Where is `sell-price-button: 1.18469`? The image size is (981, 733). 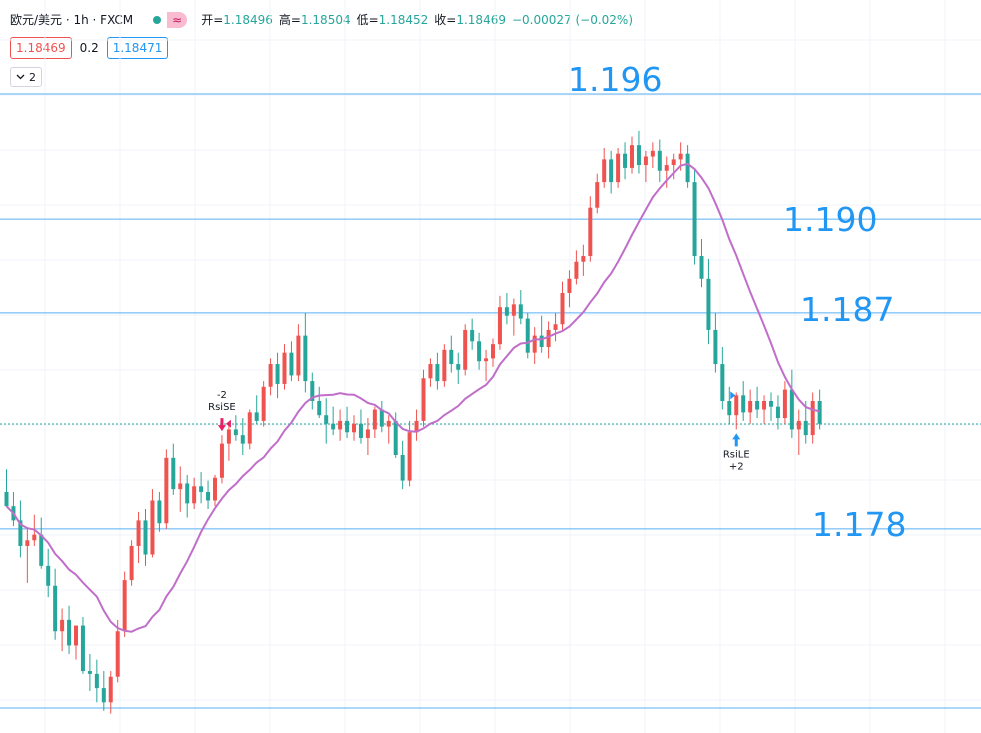
sell-price-button: 1.18469 is located at coordinates (41, 48).